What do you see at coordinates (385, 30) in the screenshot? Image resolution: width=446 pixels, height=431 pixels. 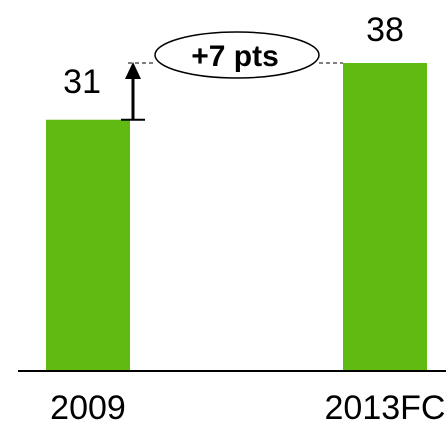 I see `value-label-2013FC: 38` at bounding box center [385, 30].